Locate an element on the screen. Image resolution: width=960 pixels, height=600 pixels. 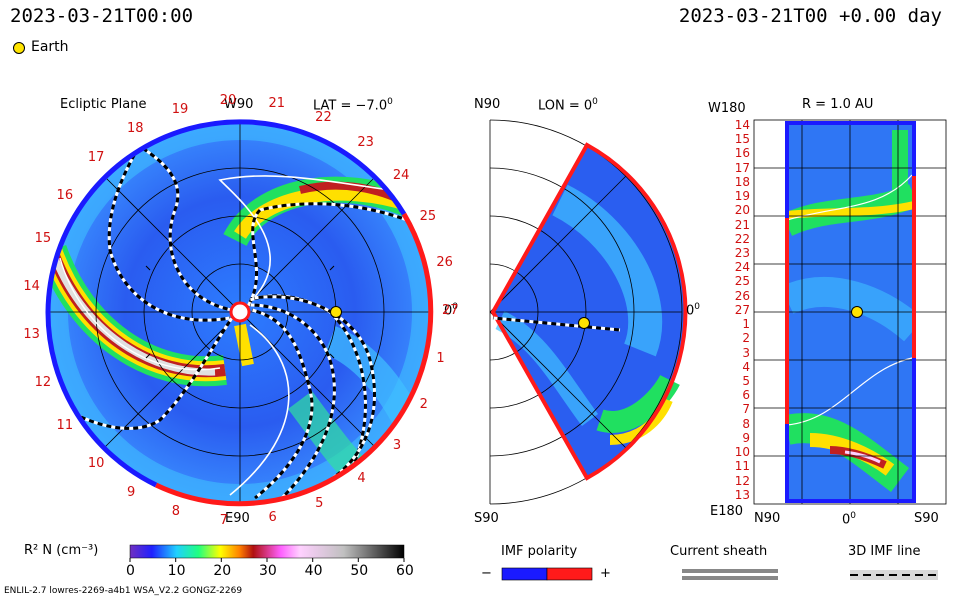
ring-label-21: 21 is located at coordinates (276, 104).